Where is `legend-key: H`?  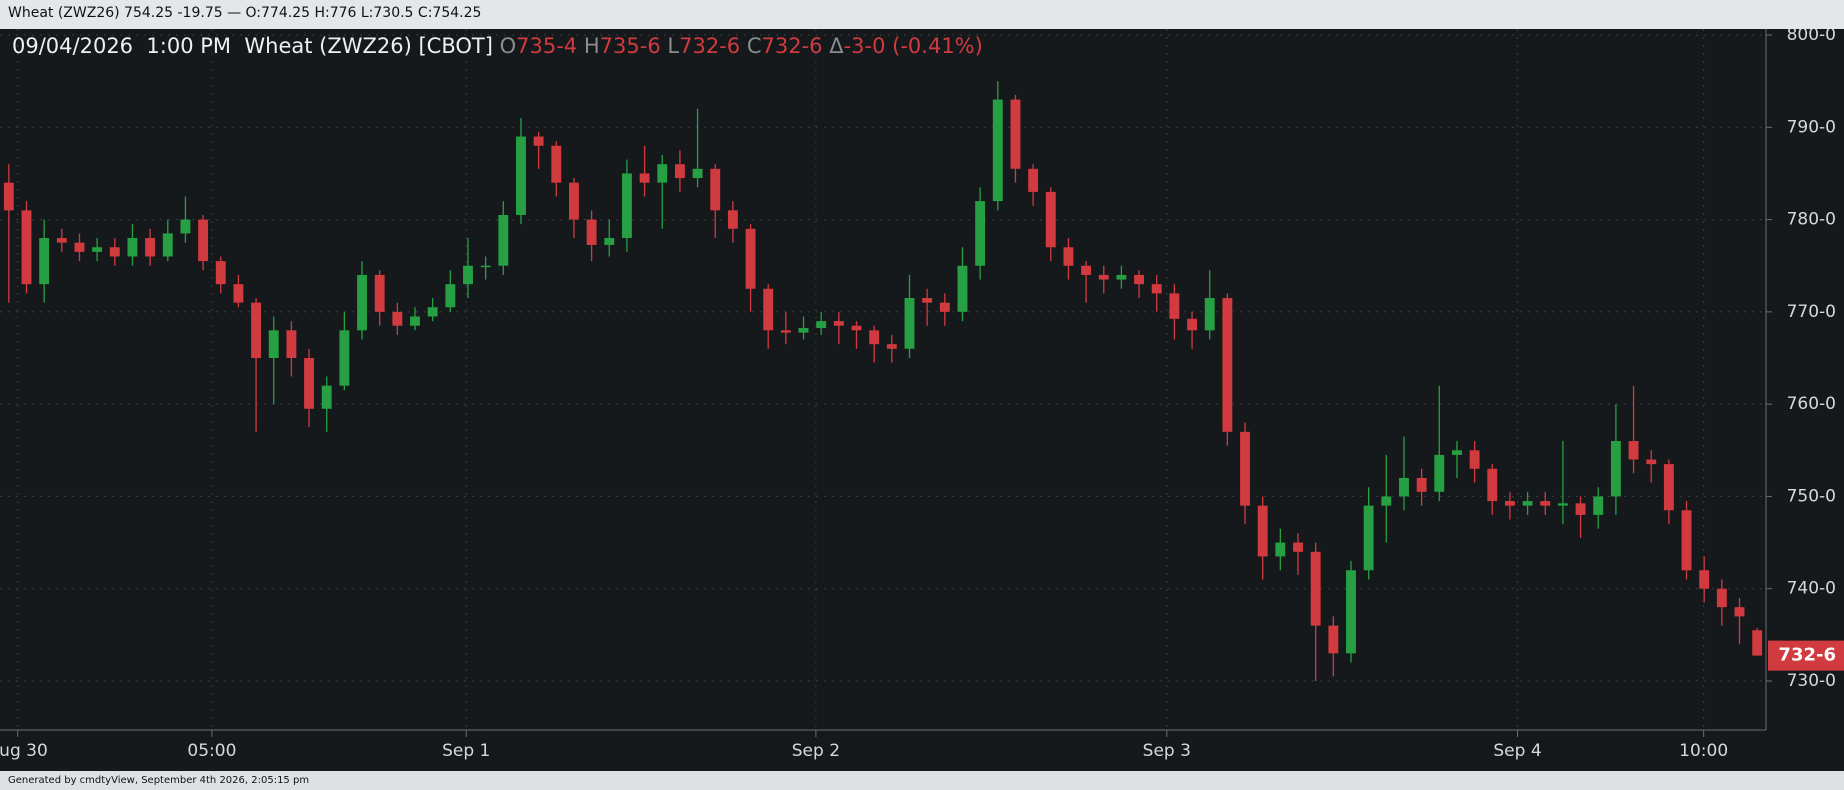 legend-key: H is located at coordinates (591, 46).